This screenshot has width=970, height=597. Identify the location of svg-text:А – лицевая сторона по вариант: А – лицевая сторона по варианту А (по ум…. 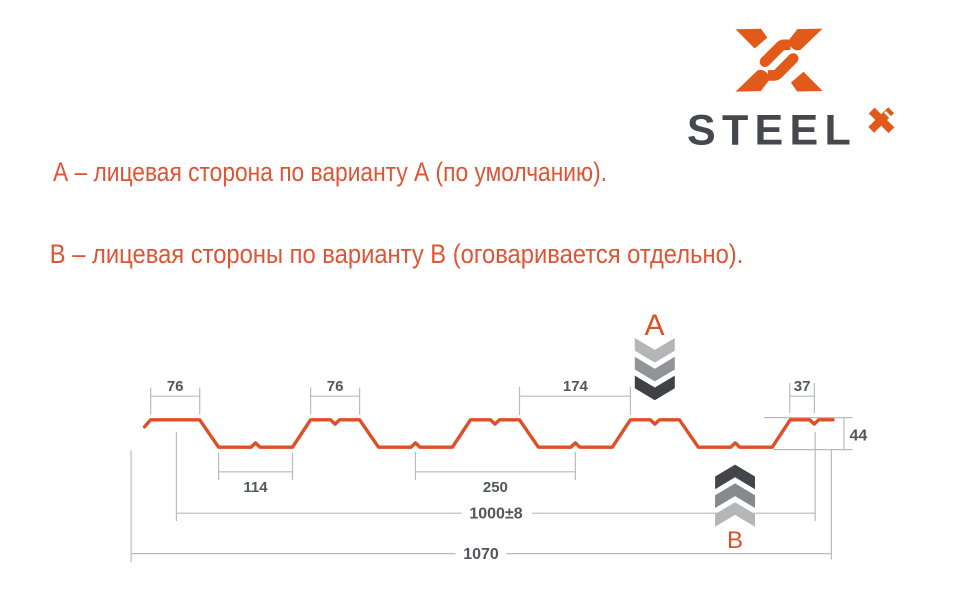
(330, 172).